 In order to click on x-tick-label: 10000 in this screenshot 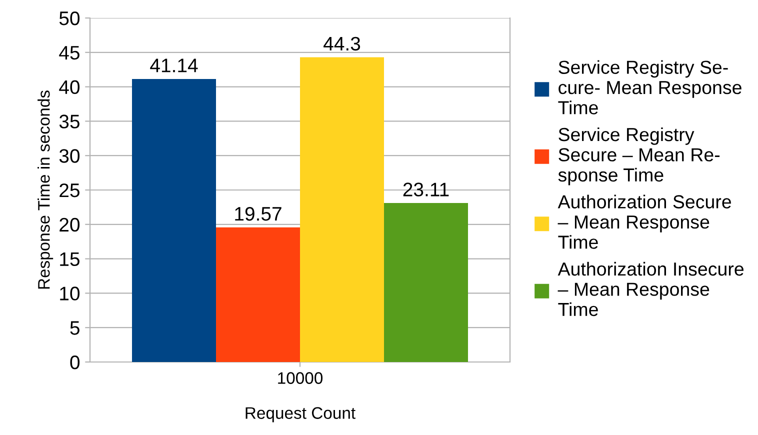, I will do `click(300, 378)`.